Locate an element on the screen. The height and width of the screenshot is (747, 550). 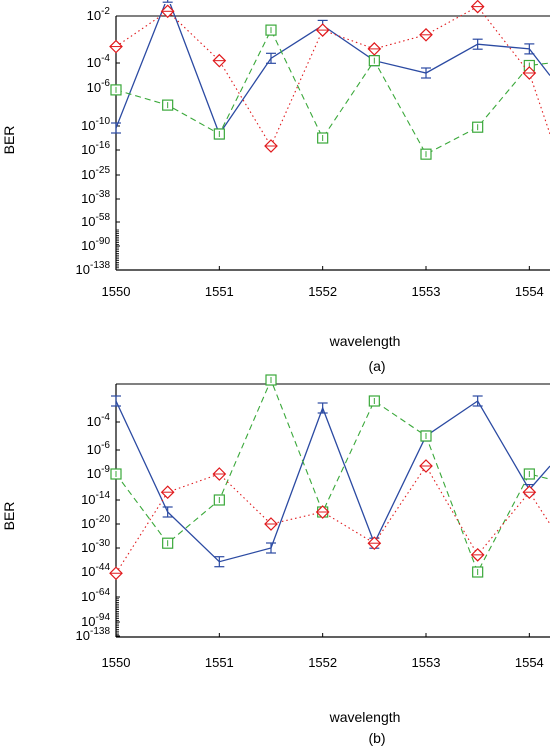
y-tick-label: 10⁻⁵⁸ is located at coordinates (95, 220).